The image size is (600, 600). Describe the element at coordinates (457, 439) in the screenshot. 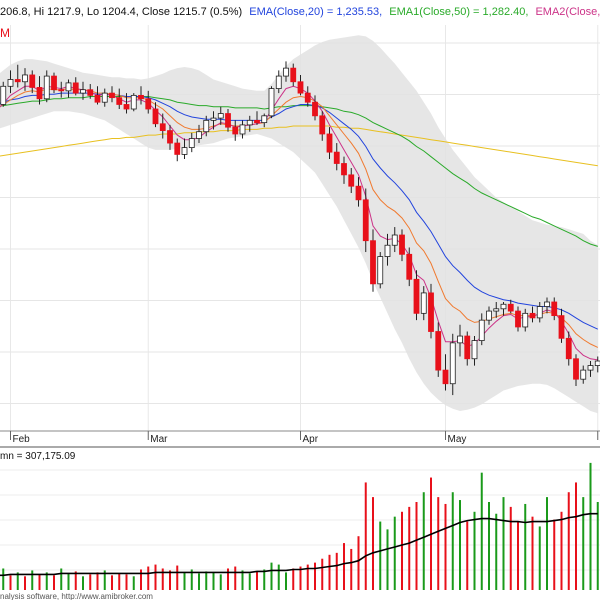

I see `month-label: May` at that location.